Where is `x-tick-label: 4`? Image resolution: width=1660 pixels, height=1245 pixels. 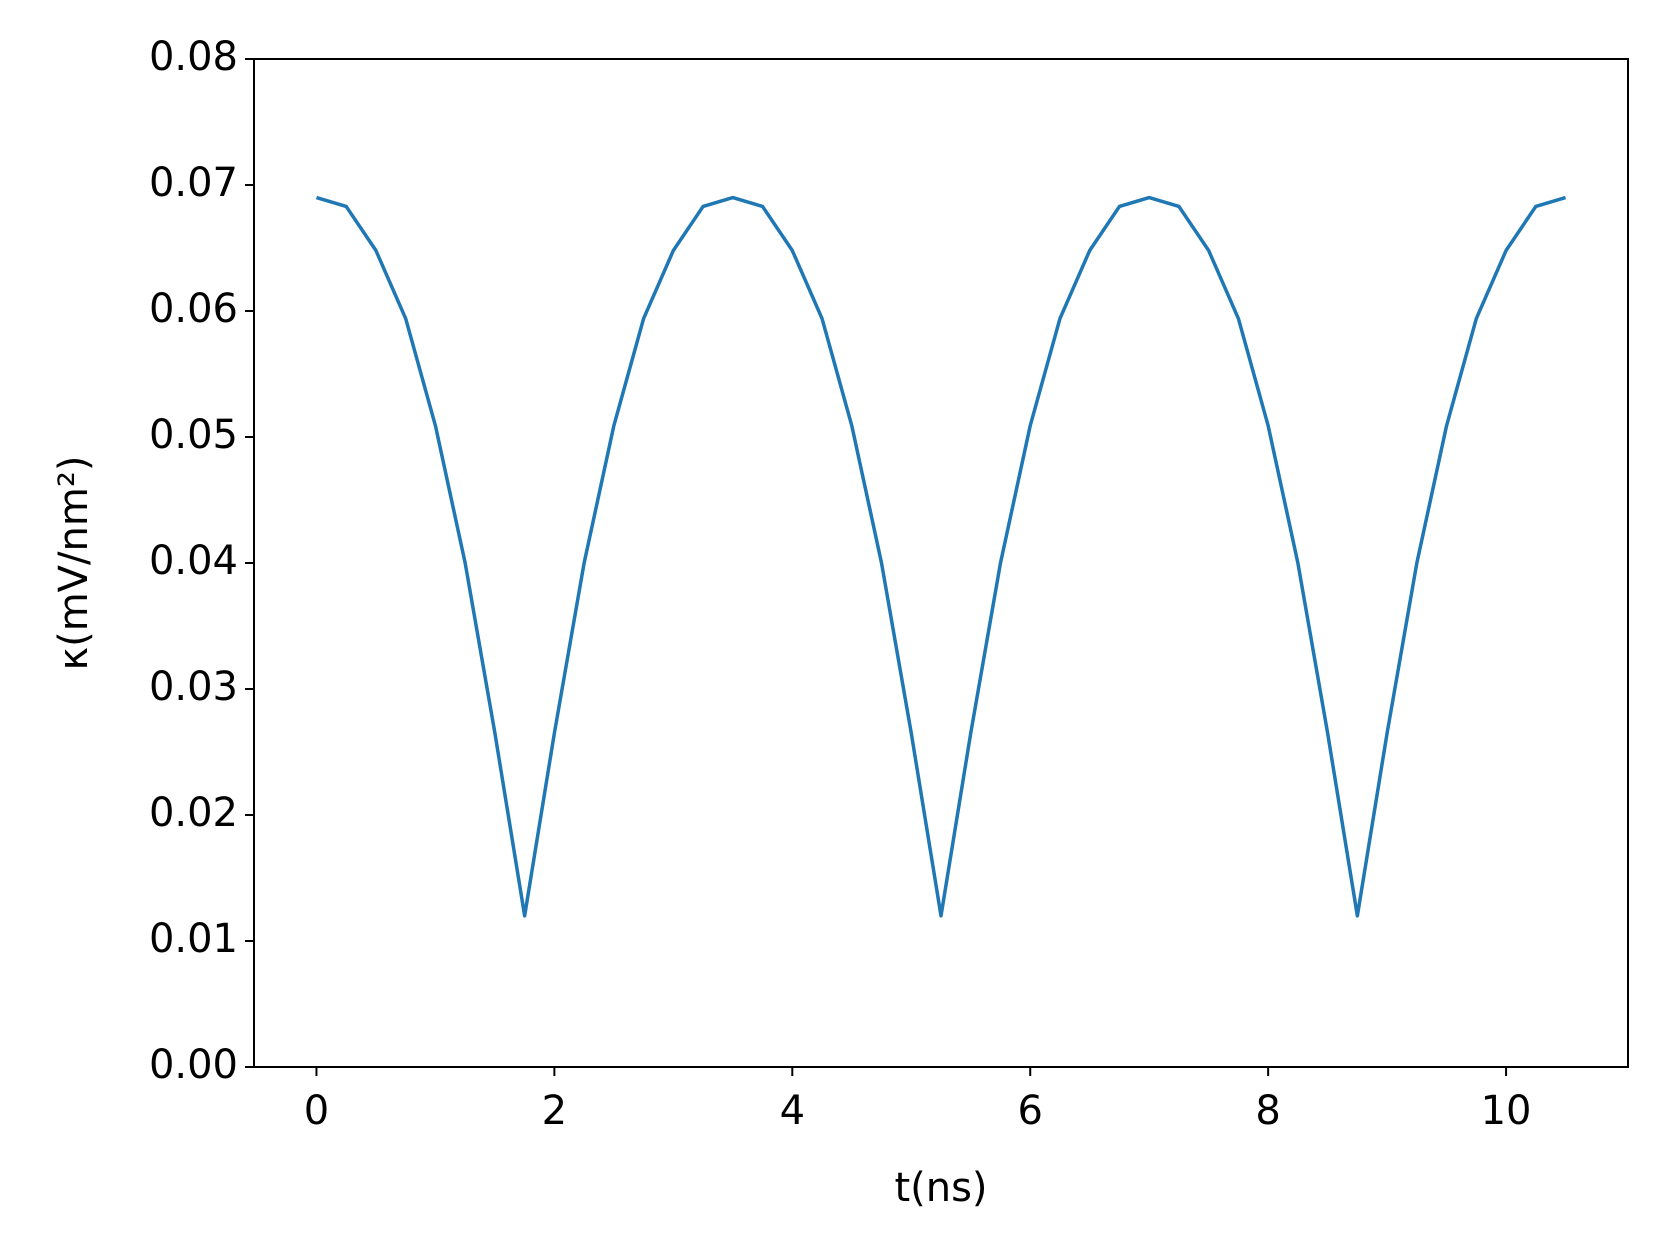
x-tick-label: 4 is located at coordinates (792, 1111).